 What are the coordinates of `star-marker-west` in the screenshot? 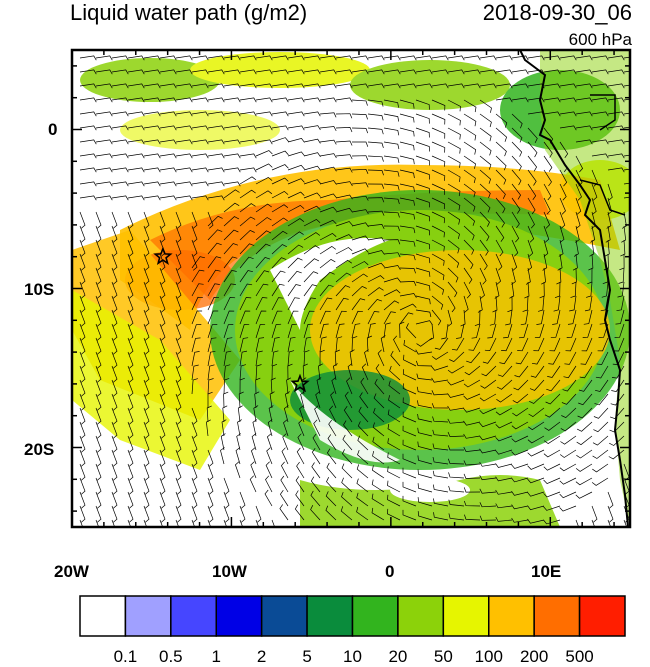 It's located at (163, 256).